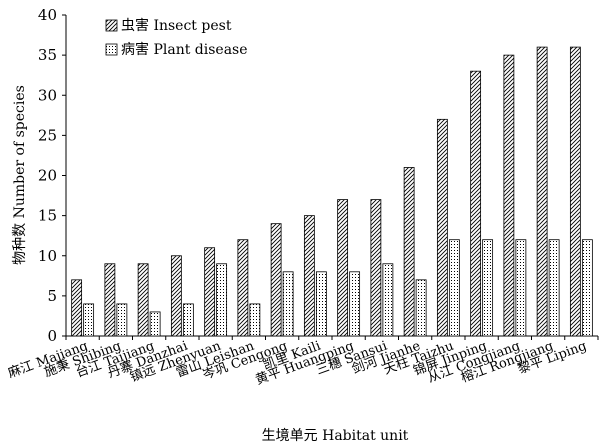 The image size is (600, 445). What do you see at coordinates (47, 55) in the screenshot?
I see `y-tick-label: 35` at bounding box center [47, 55].